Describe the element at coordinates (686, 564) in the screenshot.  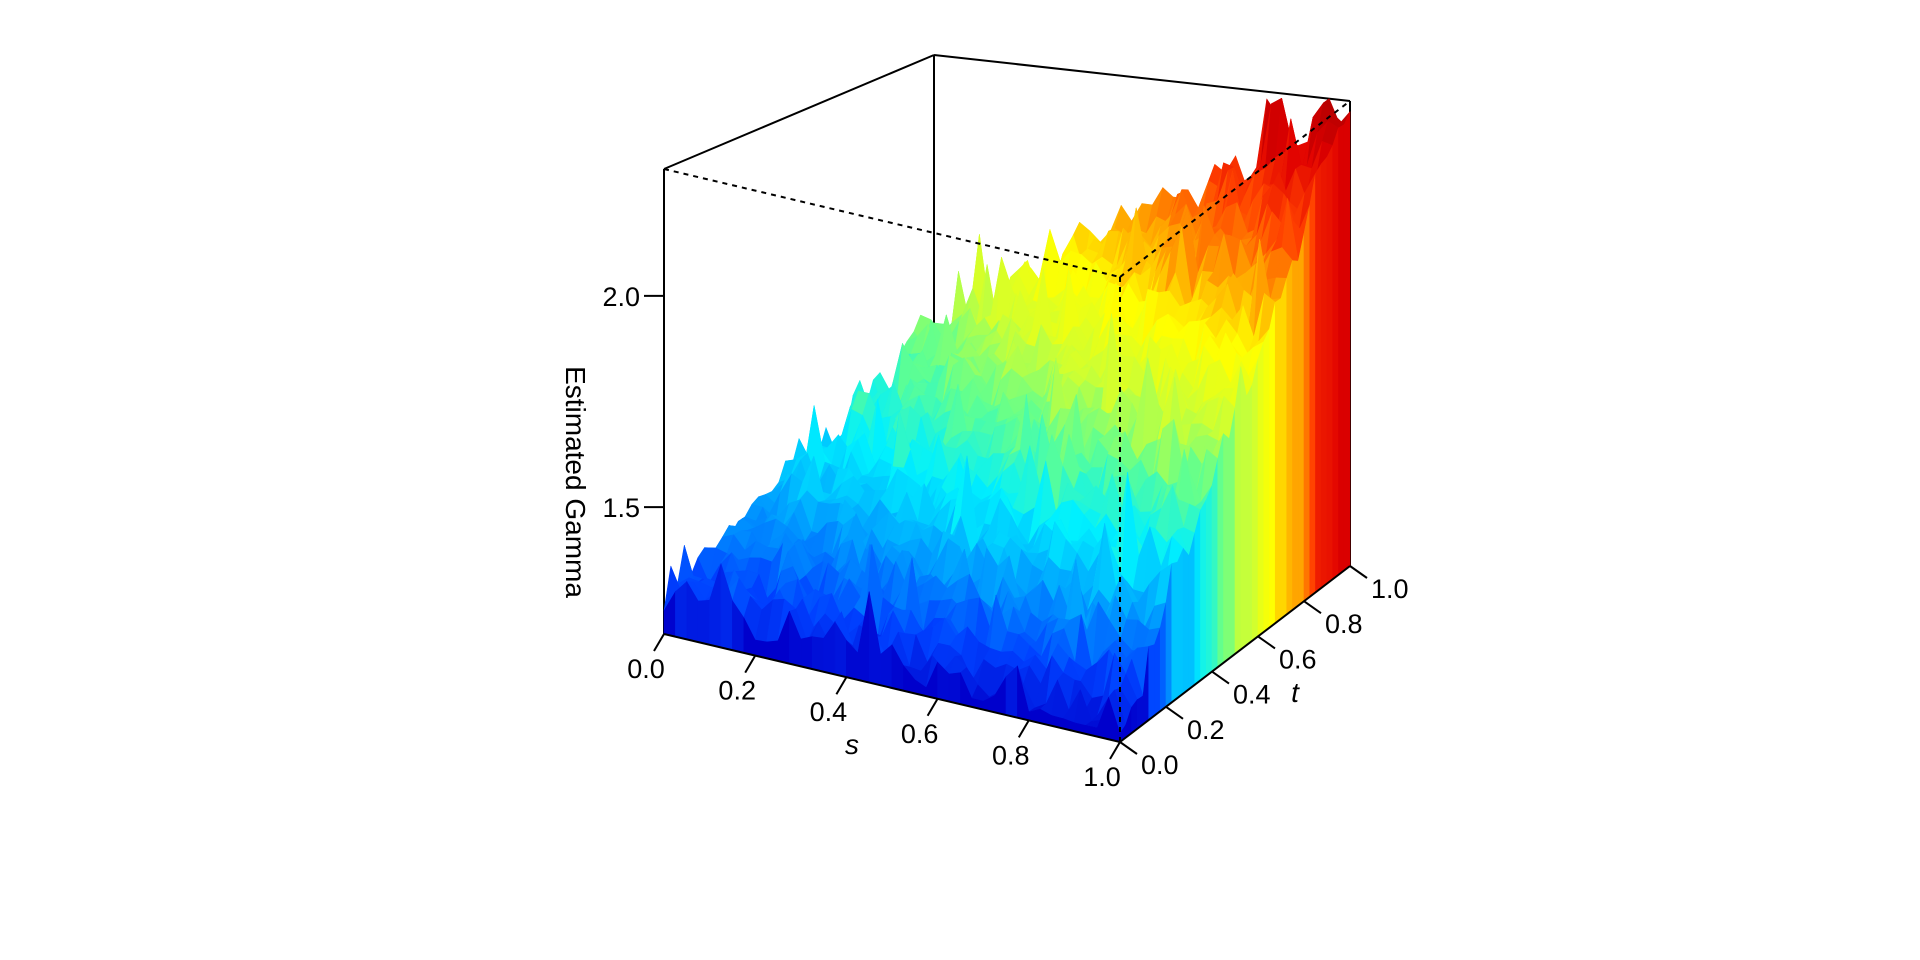
I see `surface-facet` at that location.